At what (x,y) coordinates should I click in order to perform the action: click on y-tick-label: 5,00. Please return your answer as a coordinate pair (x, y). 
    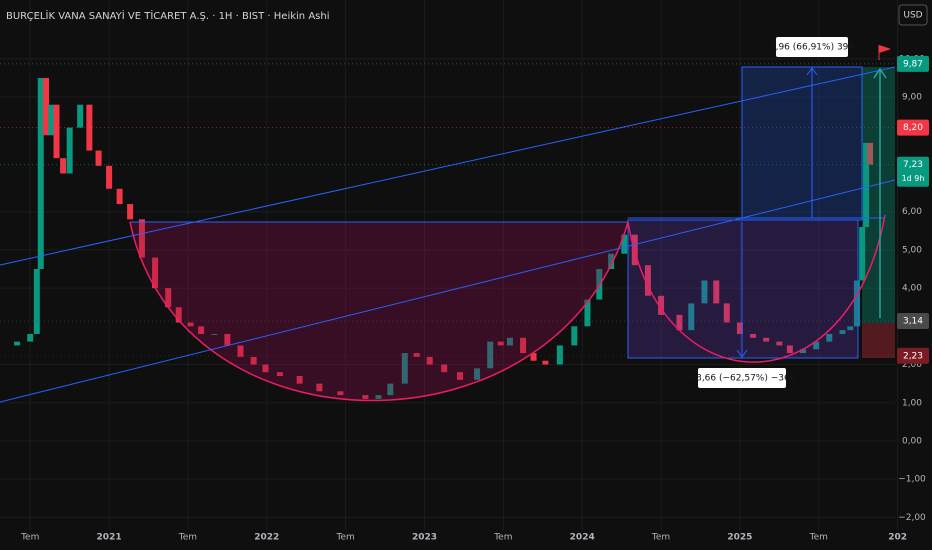
    Looking at the image, I should click on (912, 250).